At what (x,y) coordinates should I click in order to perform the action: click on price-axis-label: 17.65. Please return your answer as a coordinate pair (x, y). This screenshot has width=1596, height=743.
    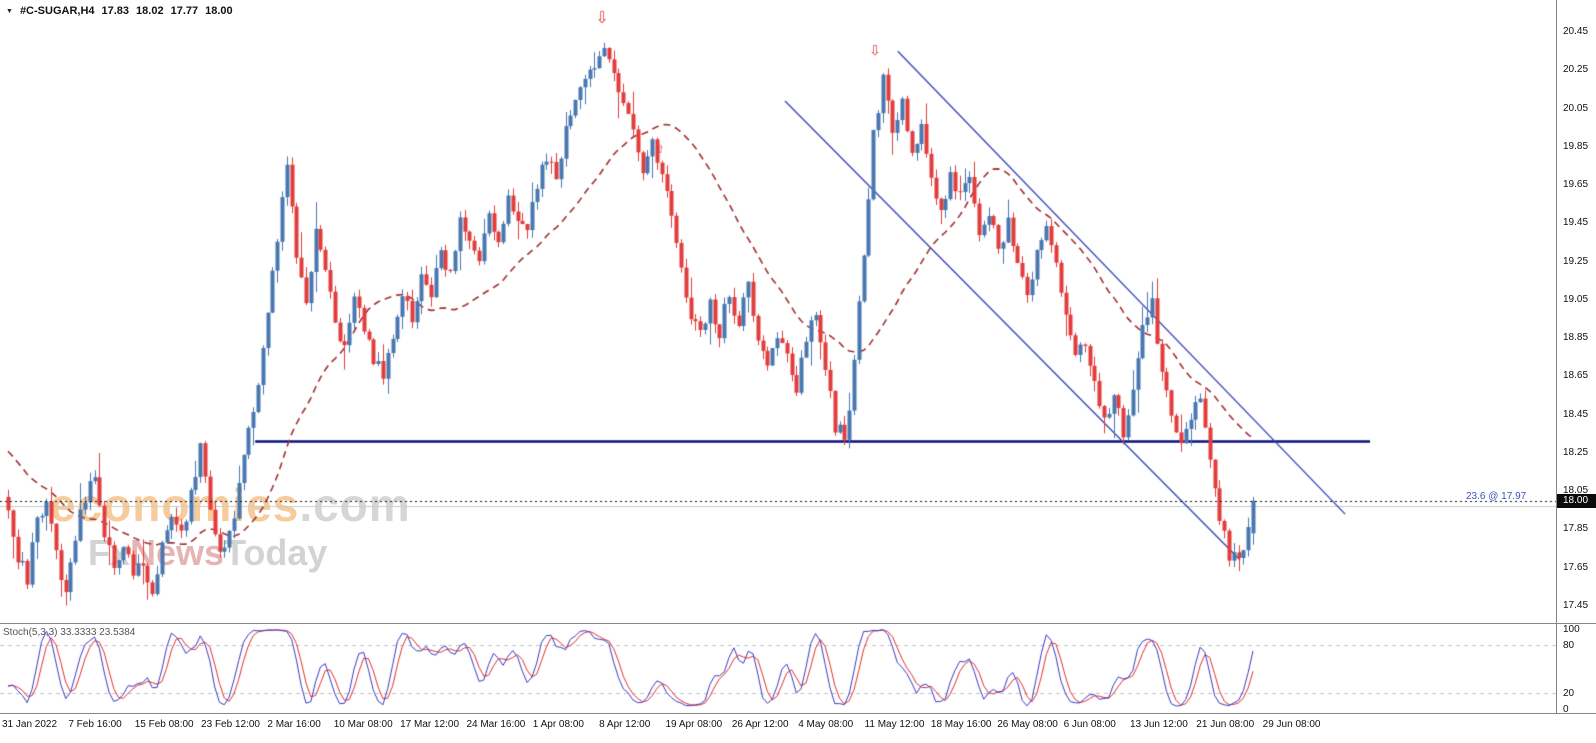
    Looking at the image, I should click on (1576, 567).